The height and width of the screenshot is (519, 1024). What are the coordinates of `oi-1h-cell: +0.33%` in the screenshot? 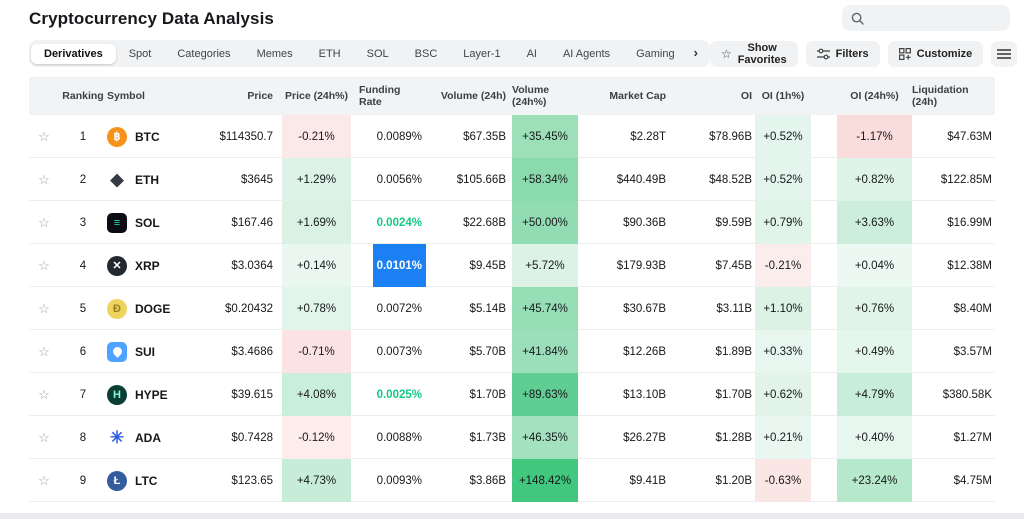 It's located at (783, 351).